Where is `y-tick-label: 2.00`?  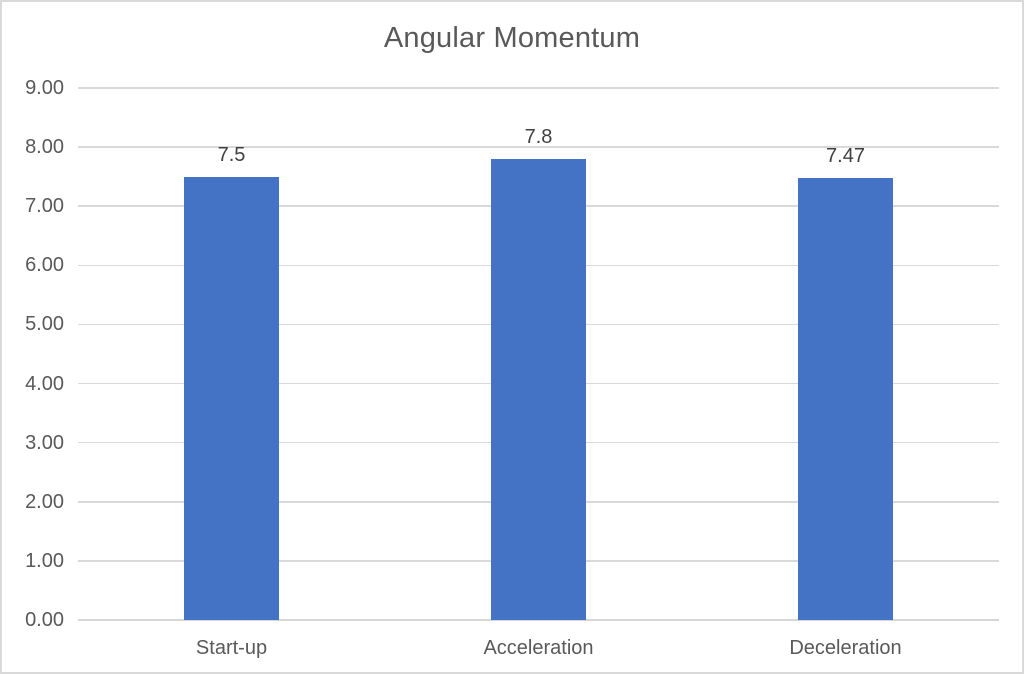
y-tick-label: 2.00 is located at coordinates (44, 501).